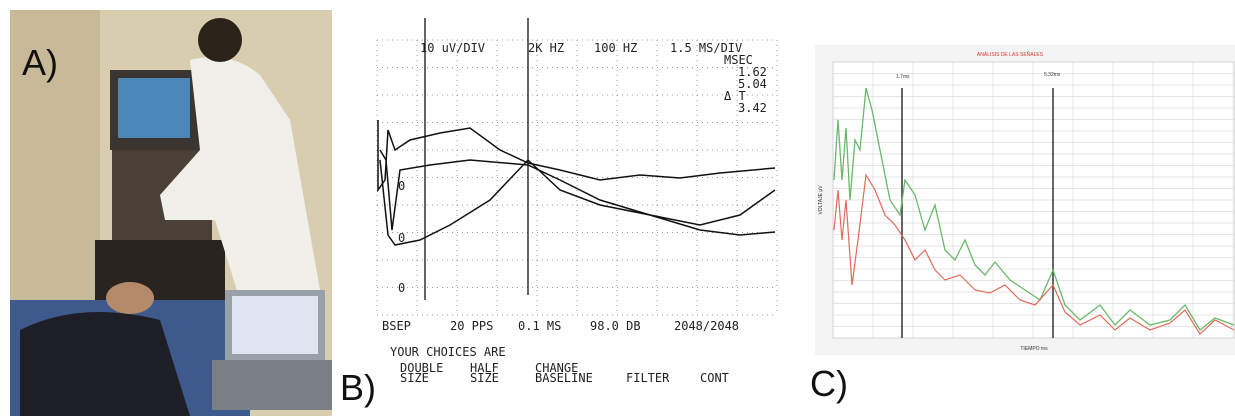 The width and height of the screenshot is (1235, 416). Describe the element at coordinates (396, 326) in the screenshot. I see `status-text: BSEP` at that location.